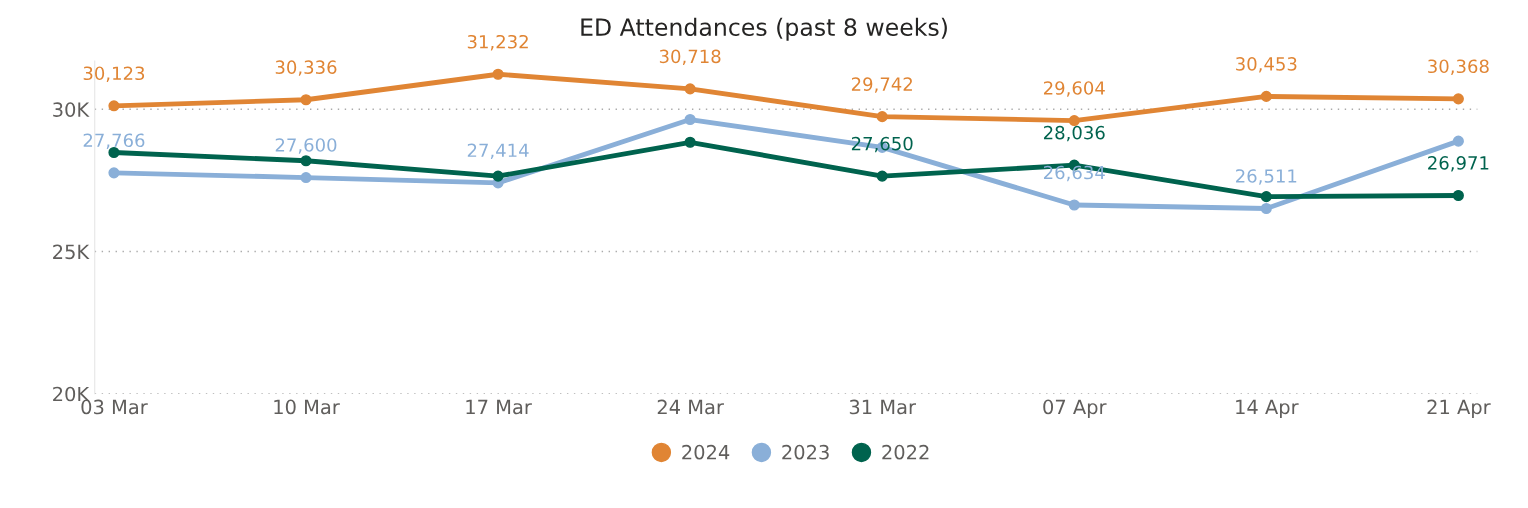 The height and width of the screenshot is (508, 1528). I want to click on data-label: 26,511, so click(1266, 177).